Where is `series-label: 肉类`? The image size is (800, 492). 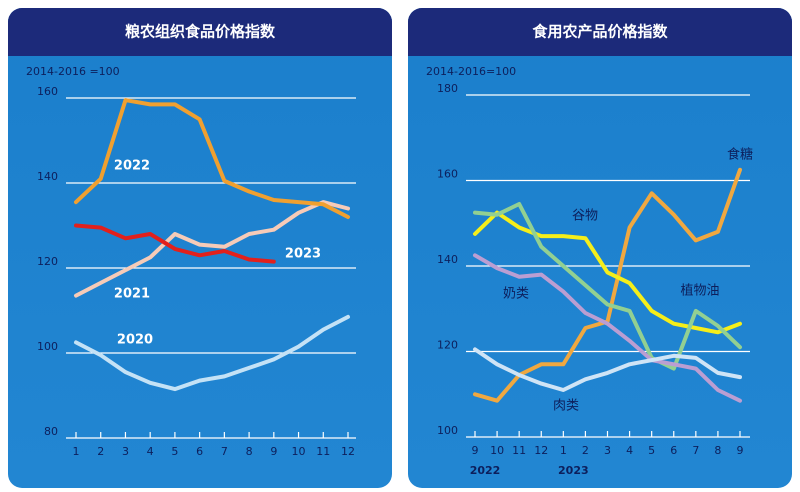 series-label: 肉类 is located at coordinates (566, 406).